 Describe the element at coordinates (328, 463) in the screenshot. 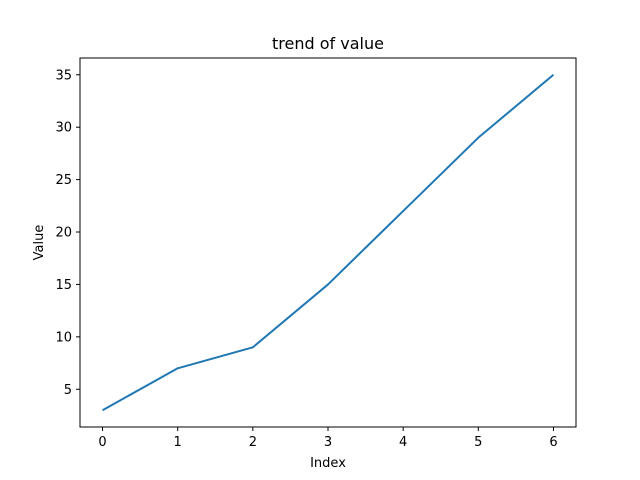

I see `x-axis-label: Index` at that location.